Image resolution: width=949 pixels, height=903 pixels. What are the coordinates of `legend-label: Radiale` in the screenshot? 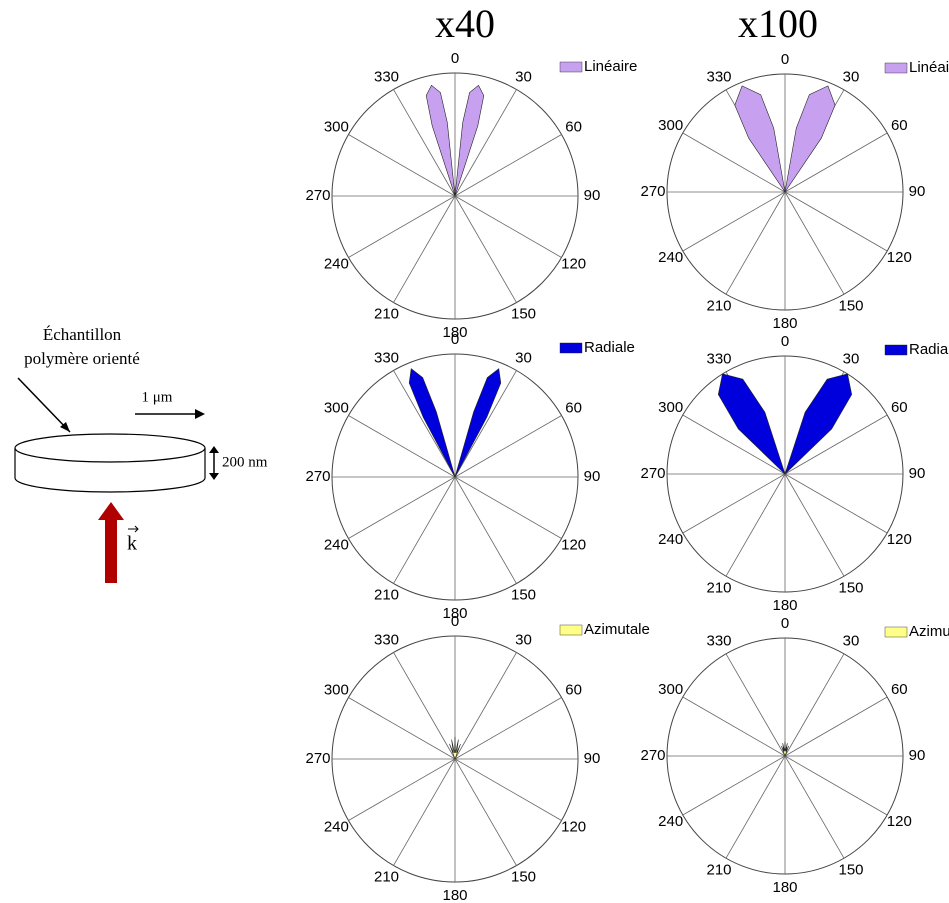 It's located at (609, 347).